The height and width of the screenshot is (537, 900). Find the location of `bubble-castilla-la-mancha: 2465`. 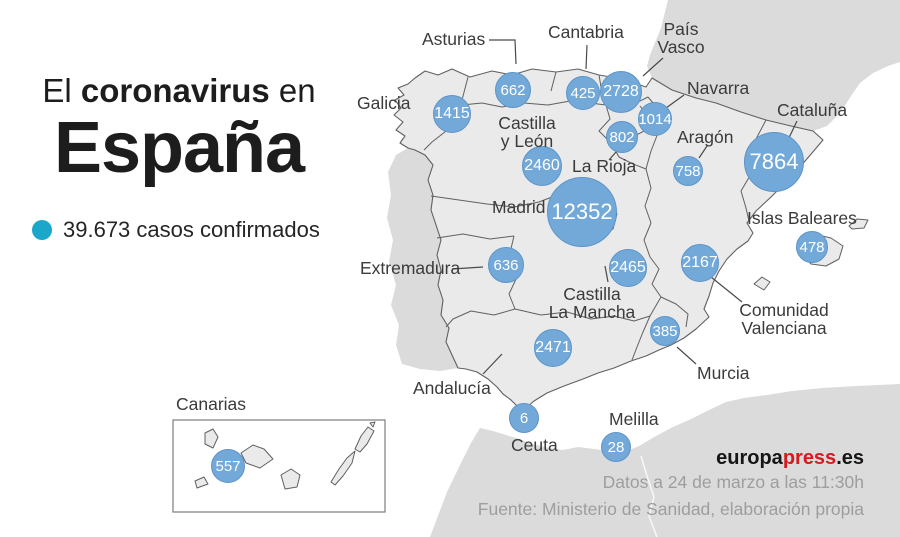

bubble-castilla-la-mancha: 2465 is located at coordinates (628, 268).